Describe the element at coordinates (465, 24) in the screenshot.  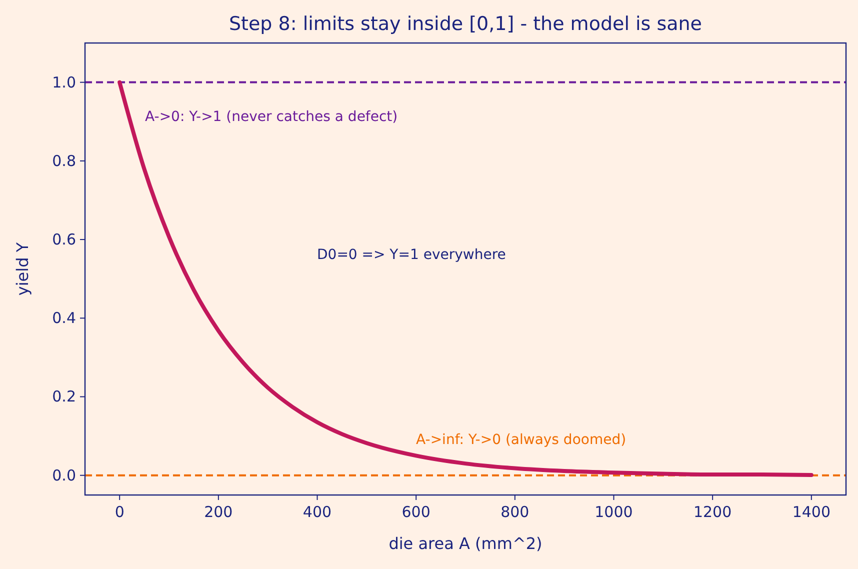
I see `chart-title: Step 8: limits stay inside [0,1] - the model is sane` at that location.